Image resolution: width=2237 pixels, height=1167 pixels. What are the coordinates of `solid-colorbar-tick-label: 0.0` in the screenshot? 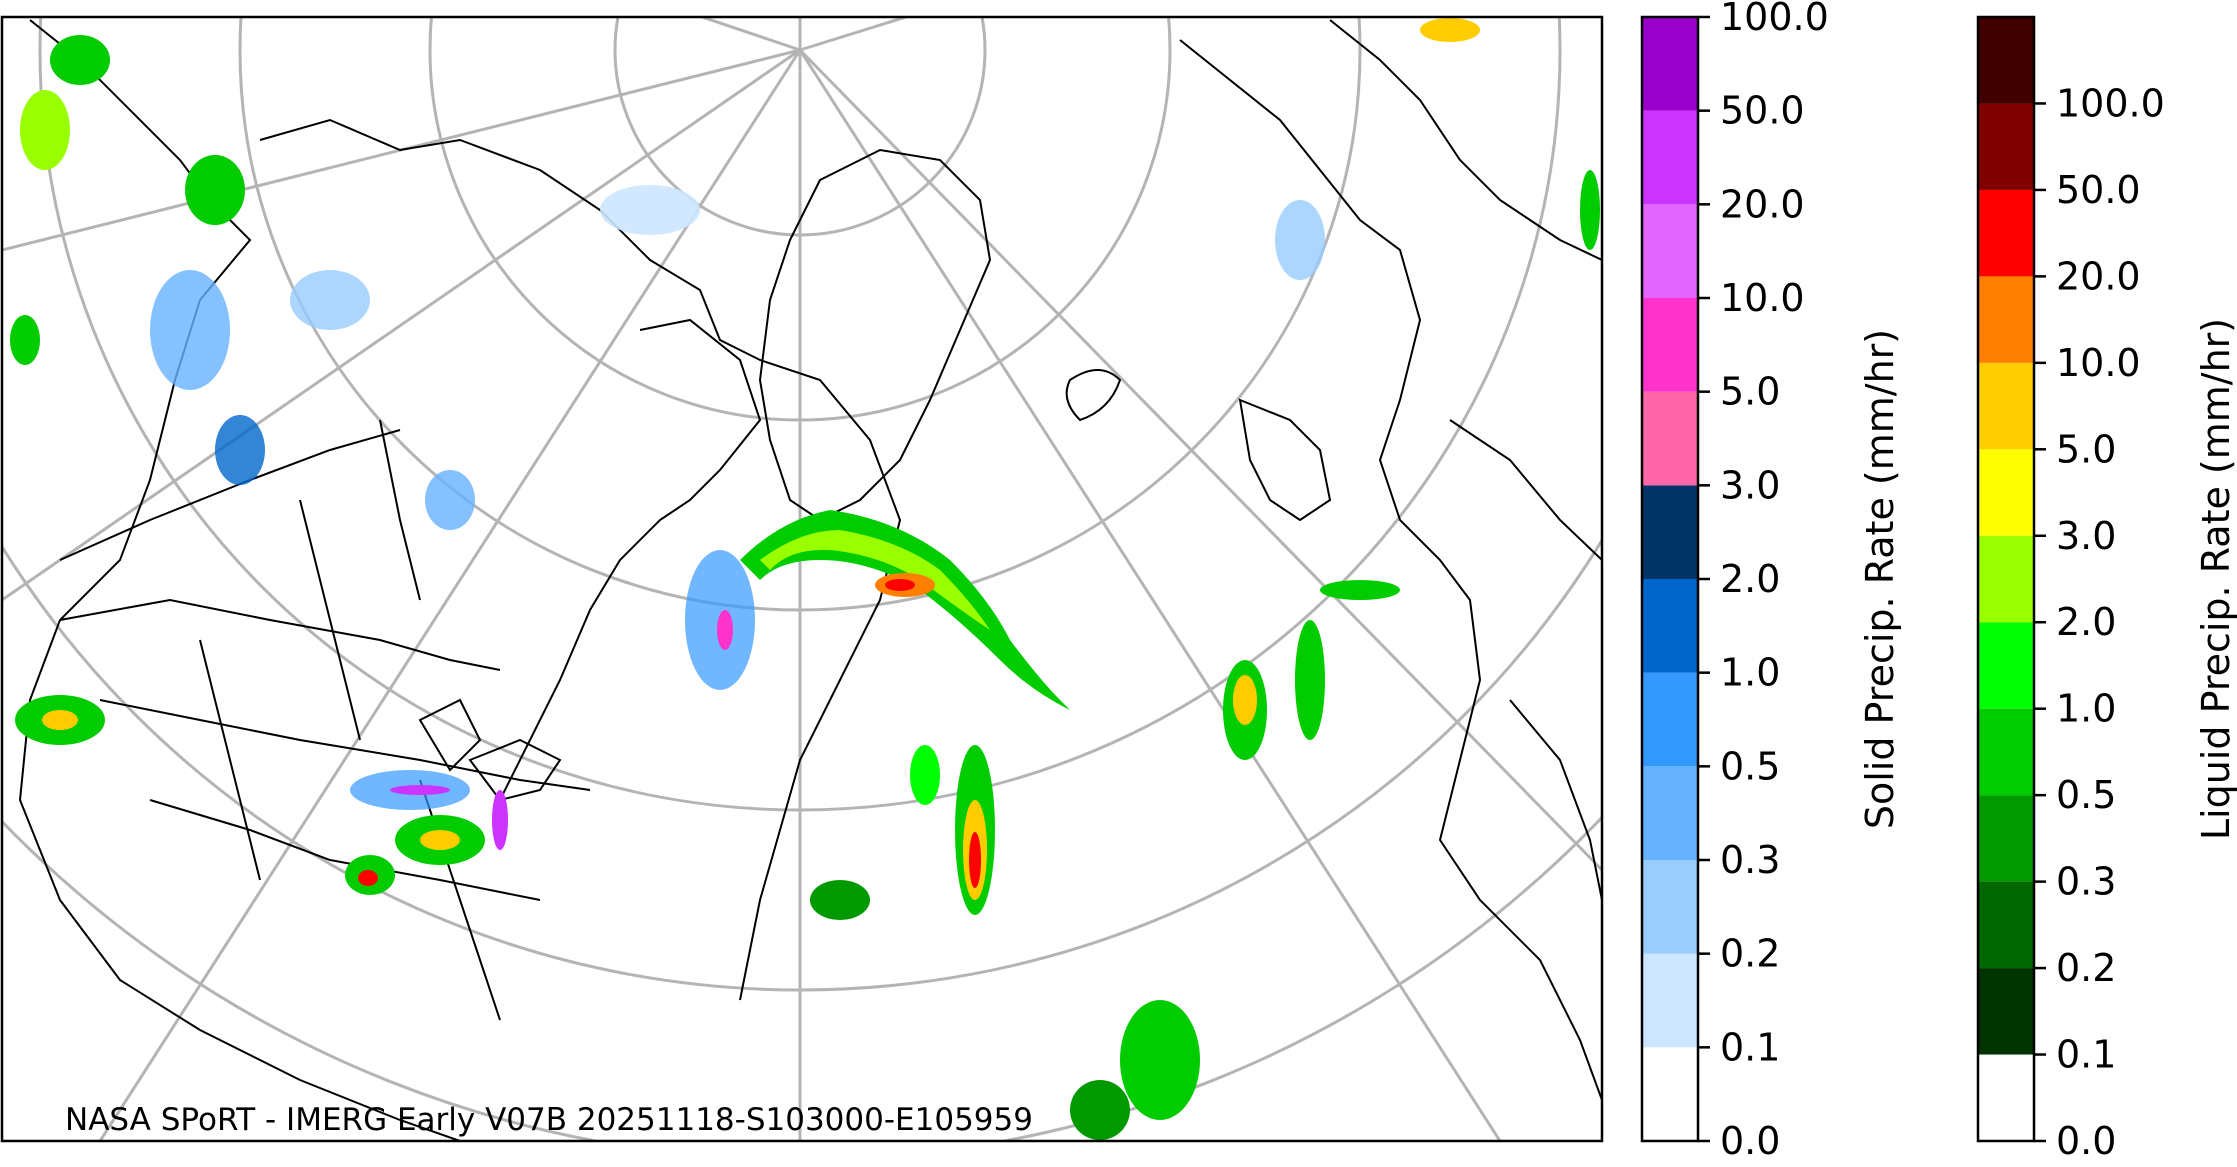 It's located at (1750, 1141).